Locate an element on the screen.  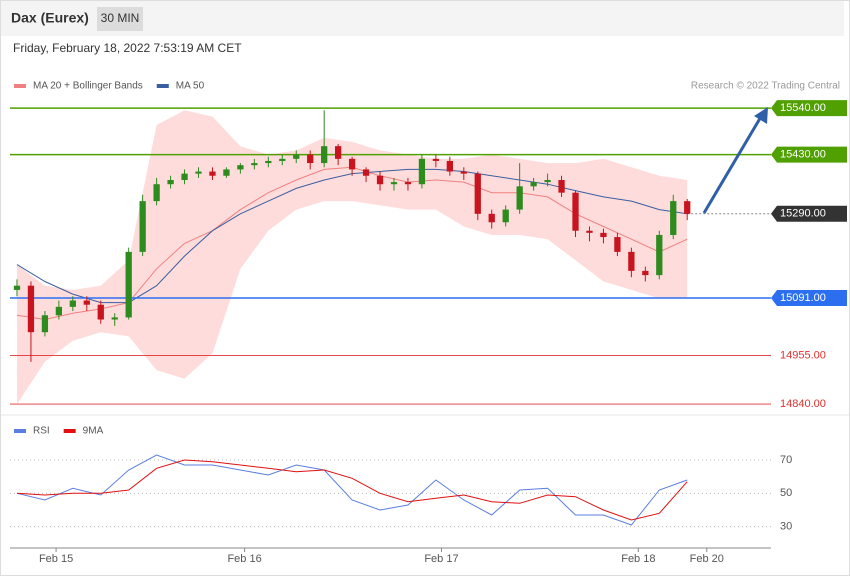
legend-label: RSI is located at coordinates (41, 431).